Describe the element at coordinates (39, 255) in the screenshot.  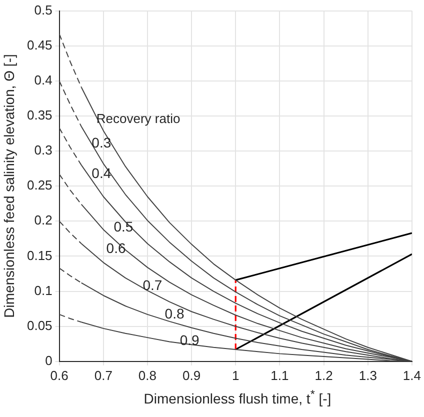
I see `y-tick-label: 0.15` at that location.